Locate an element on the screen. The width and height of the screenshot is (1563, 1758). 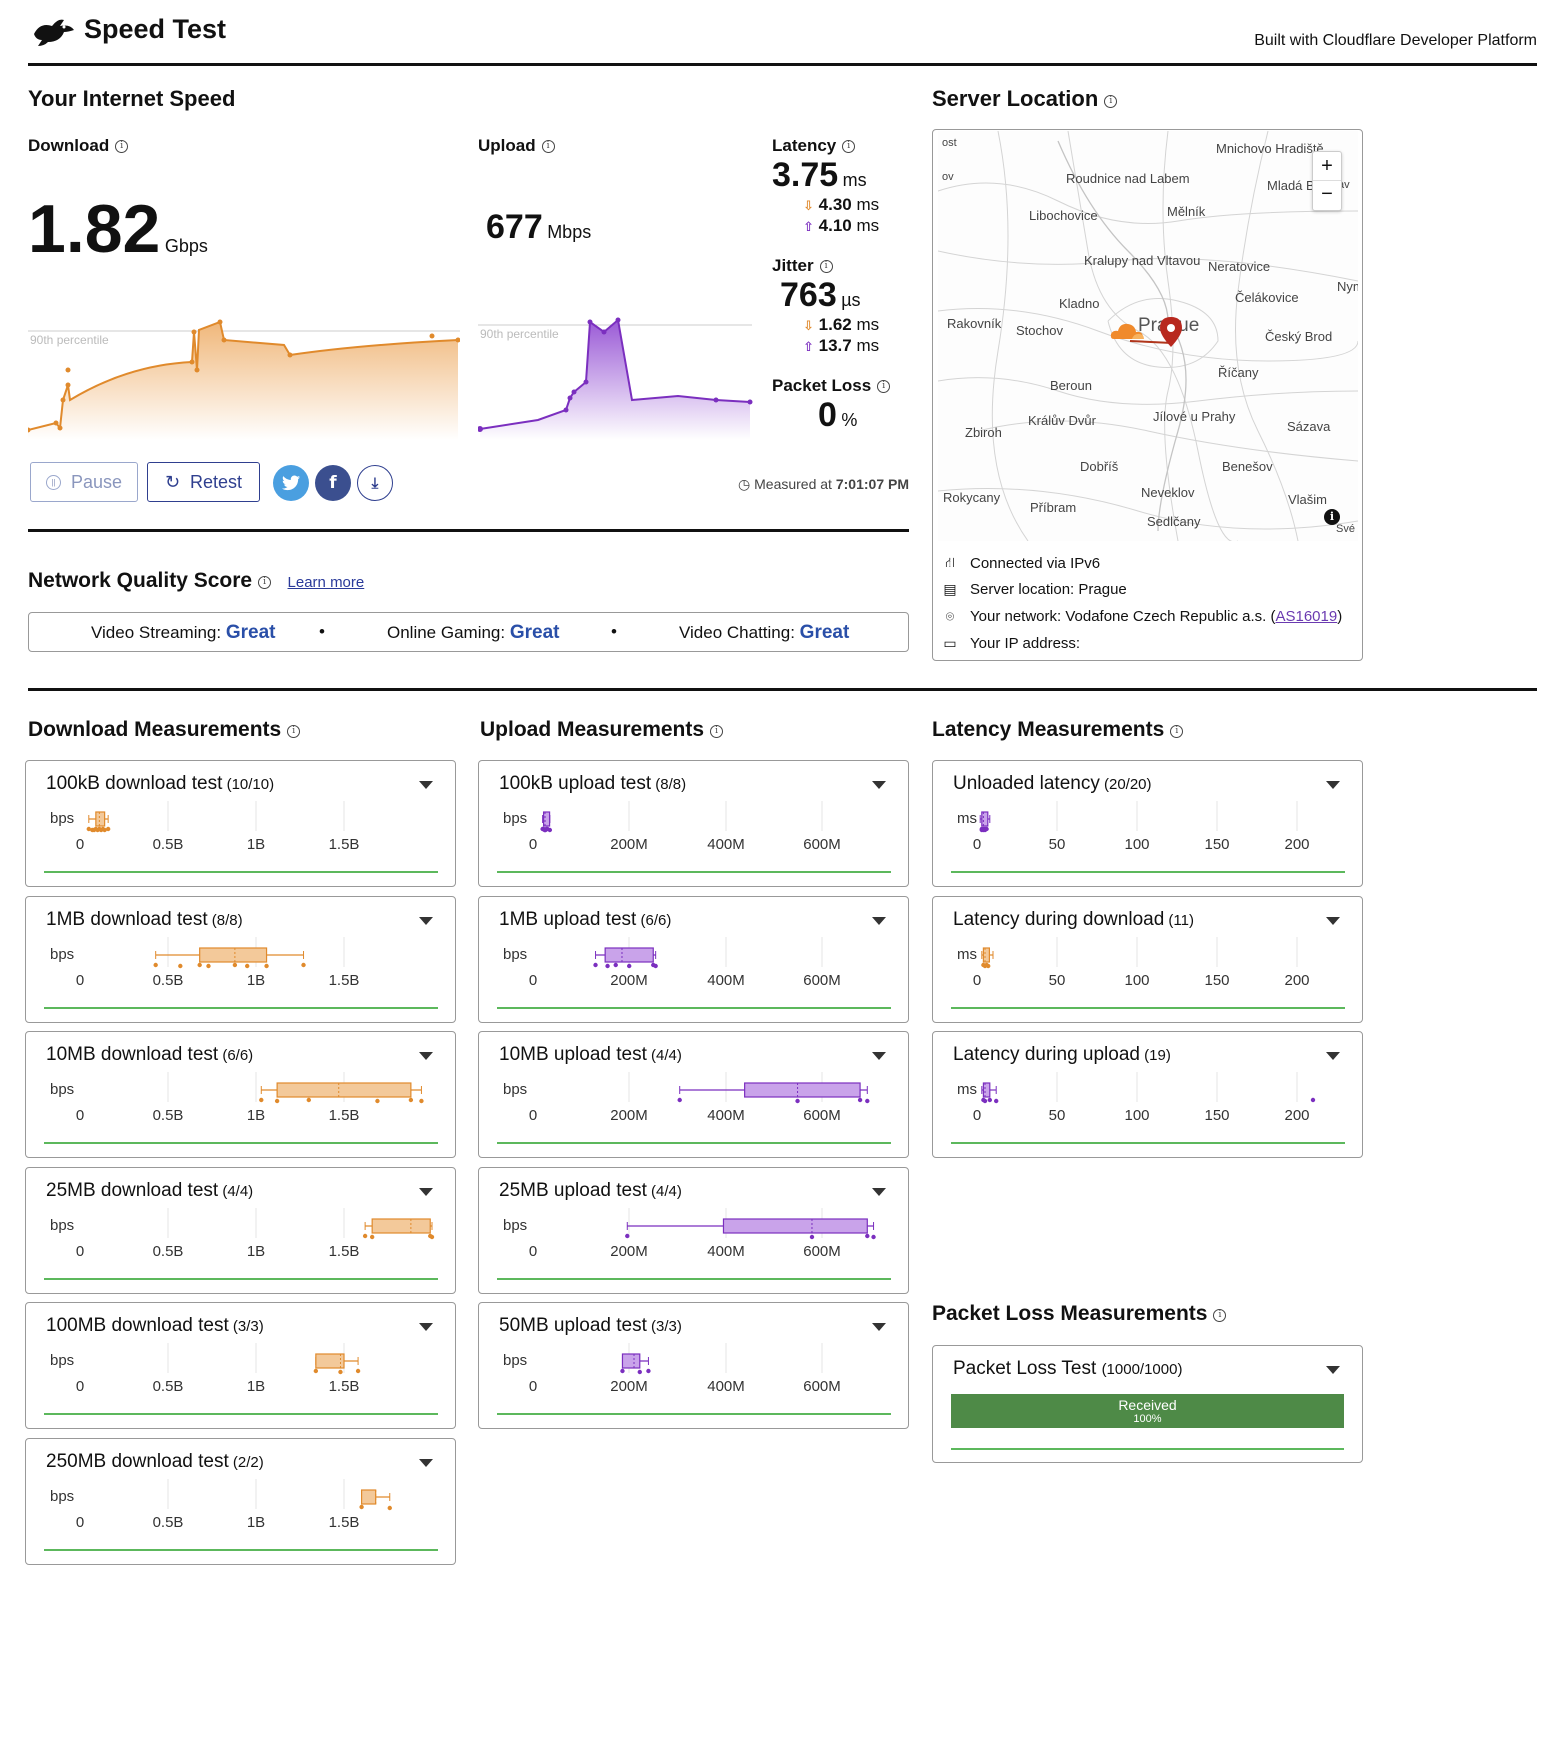
axis-tick-label: 200 is located at coordinates (1296, 844).